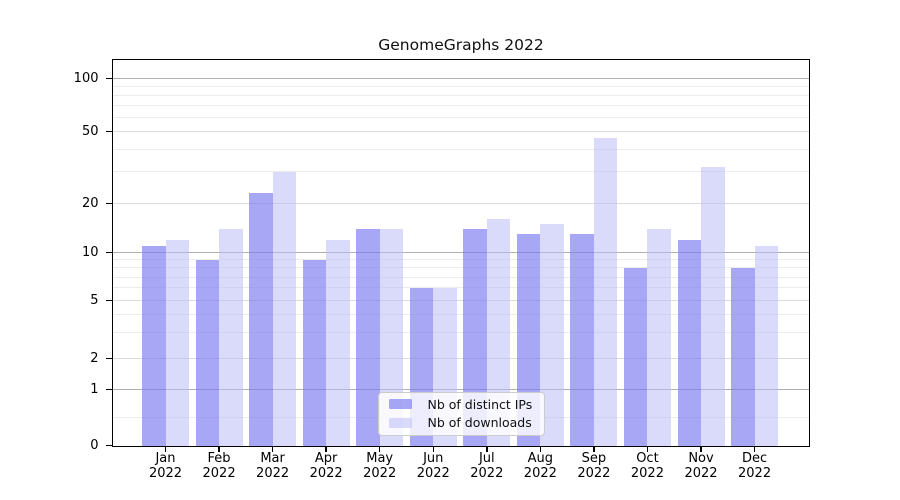 The height and width of the screenshot is (500, 900). Describe the element at coordinates (86, 78) in the screenshot. I see `y-tick-label-100: 100` at that location.